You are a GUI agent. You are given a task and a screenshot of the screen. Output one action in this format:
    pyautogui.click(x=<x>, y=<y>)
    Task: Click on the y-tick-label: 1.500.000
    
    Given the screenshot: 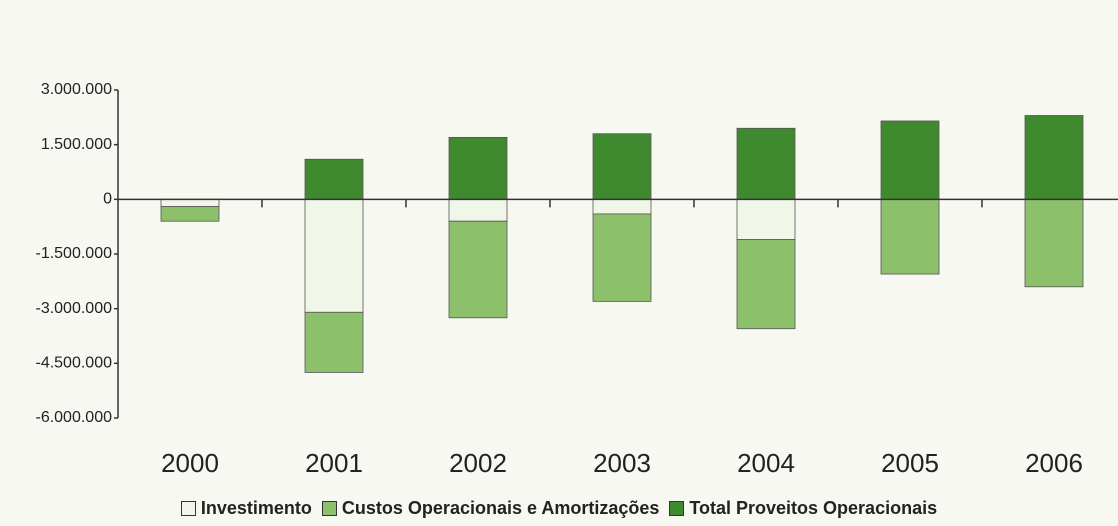 What is the action you would take?
    pyautogui.click(x=76, y=144)
    